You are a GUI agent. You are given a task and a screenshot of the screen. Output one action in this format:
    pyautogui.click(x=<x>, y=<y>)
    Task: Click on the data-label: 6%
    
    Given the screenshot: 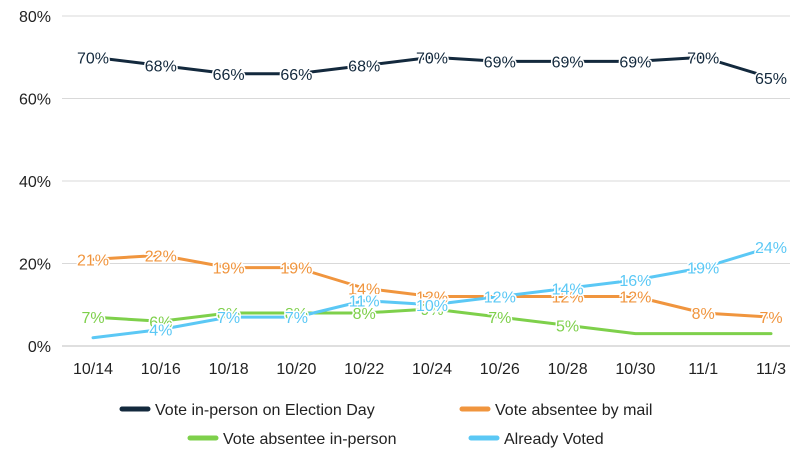 What is the action you would take?
    pyautogui.click(x=160, y=322)
    